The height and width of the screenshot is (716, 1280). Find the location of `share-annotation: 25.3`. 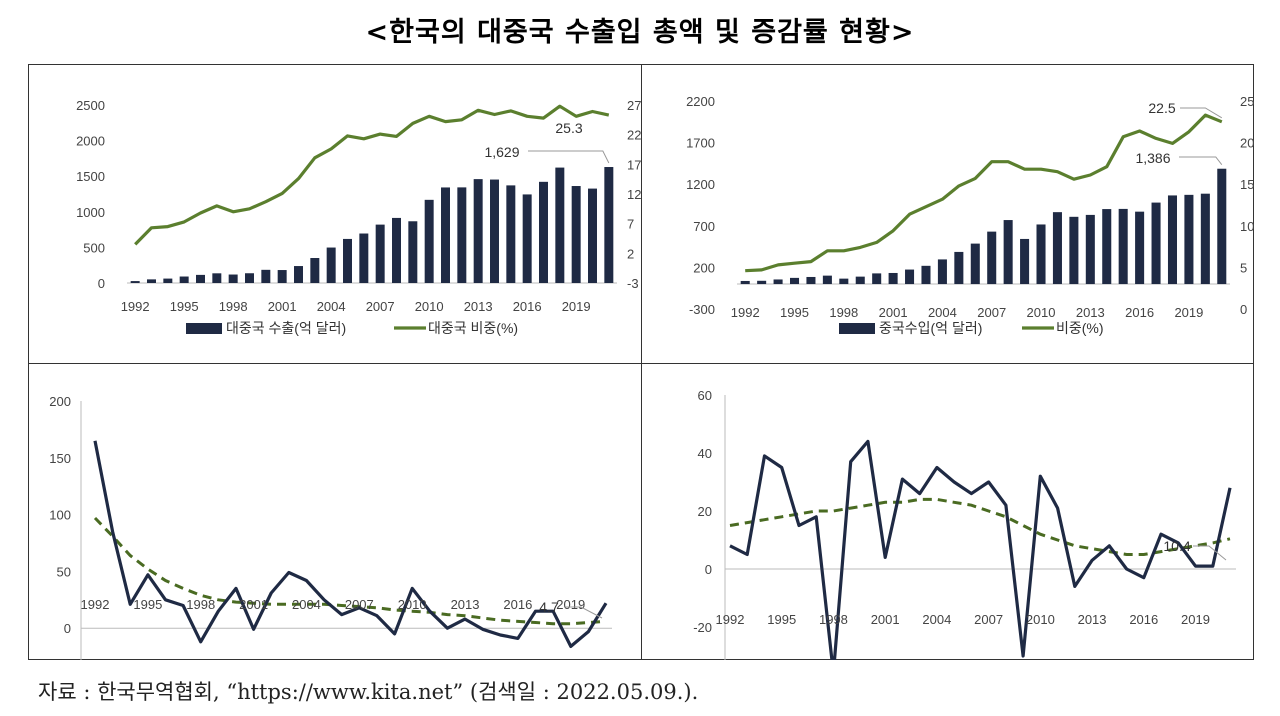

share-annotation: 25.3 is located at coordinates (568, 128).